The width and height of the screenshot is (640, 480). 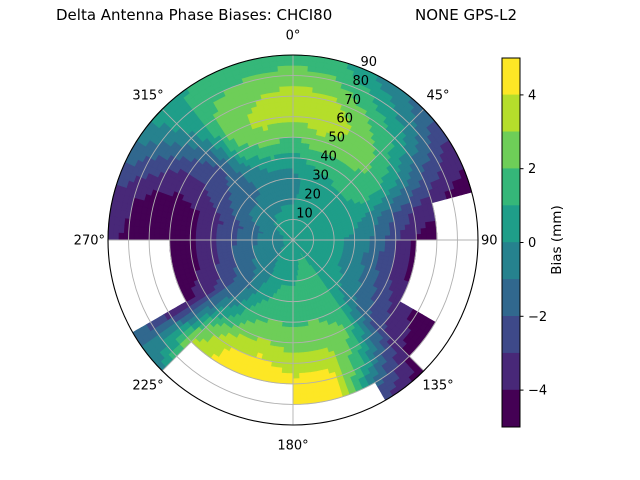 I want to click on radial-label-60: 60, so click(x=344, y=119).